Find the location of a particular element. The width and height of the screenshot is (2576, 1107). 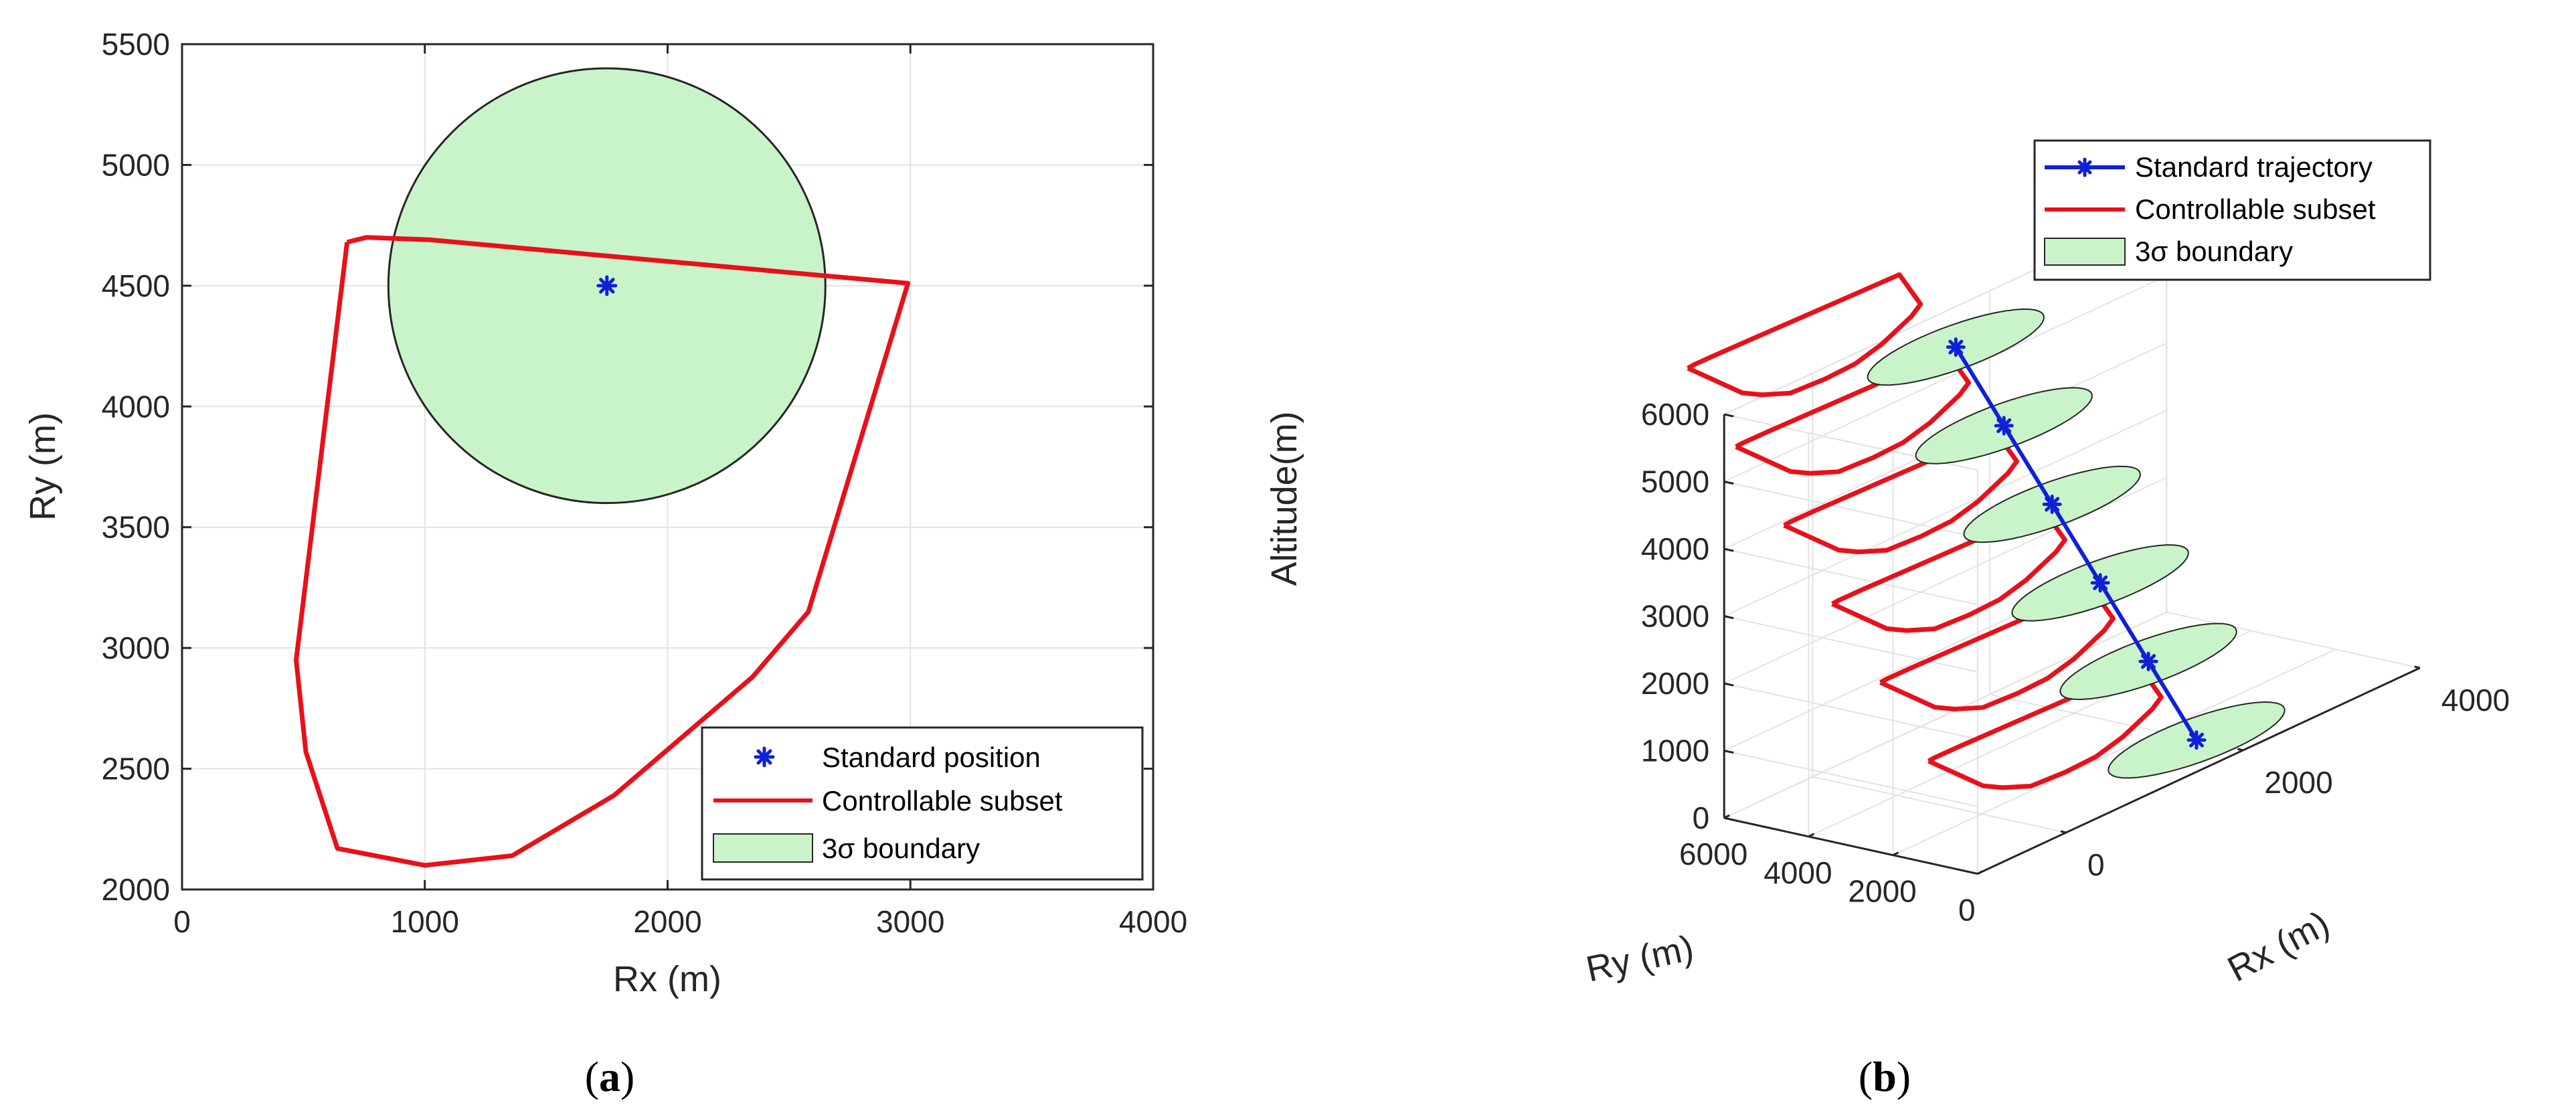

panel-a-x-axis-label: Rx (m) is located at coordinates (667, 979).